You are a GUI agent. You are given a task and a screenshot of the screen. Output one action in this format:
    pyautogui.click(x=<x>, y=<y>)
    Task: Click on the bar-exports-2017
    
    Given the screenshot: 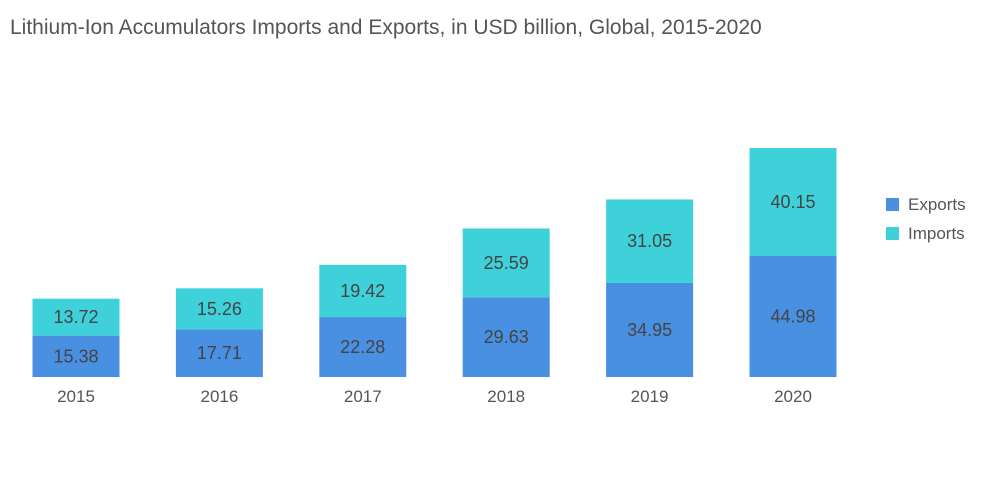 What is the action you would take?
    pyautogui.click(x=363, y=347)
    